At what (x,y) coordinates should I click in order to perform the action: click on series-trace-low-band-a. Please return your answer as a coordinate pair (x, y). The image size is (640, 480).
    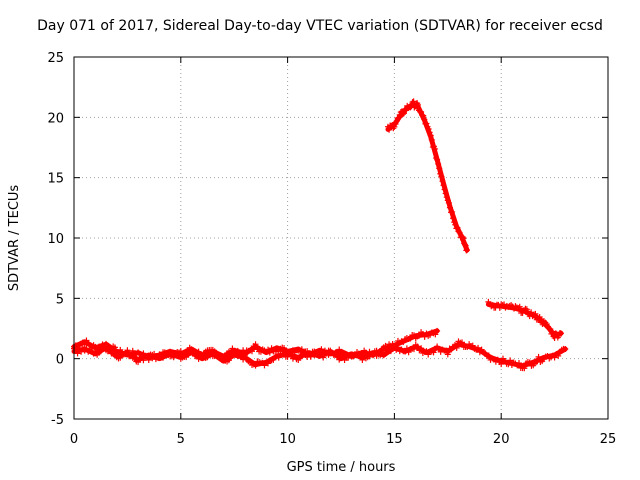
    Looking at the image, I should click on (256, 345).